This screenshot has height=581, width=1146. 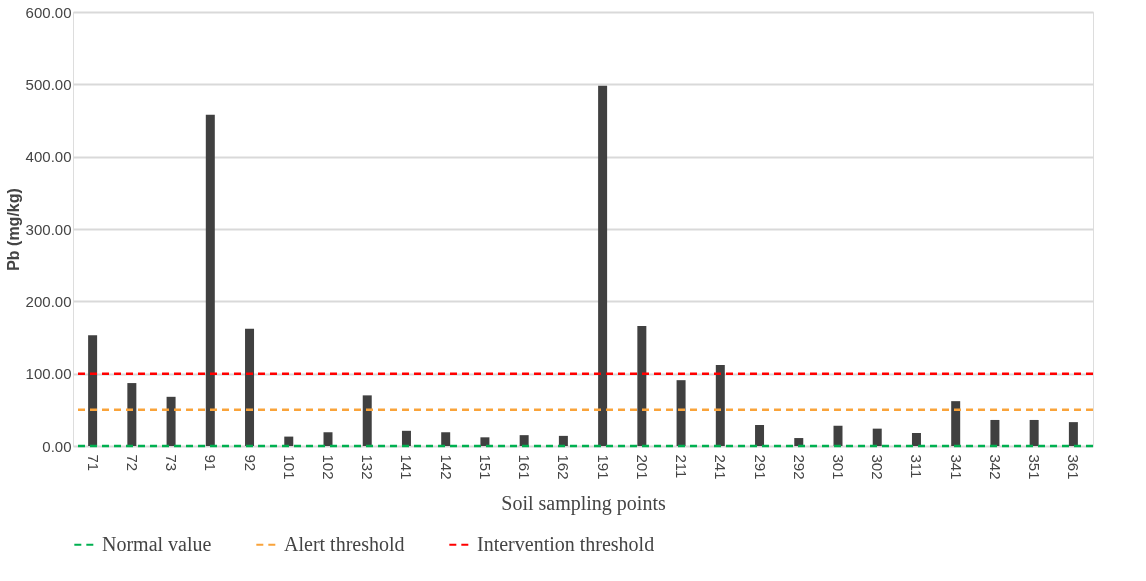 What do you see at coordinates (564, 467) in the screenshot?
I see `x-tick-label: 162` at bounding box center [564, 467].